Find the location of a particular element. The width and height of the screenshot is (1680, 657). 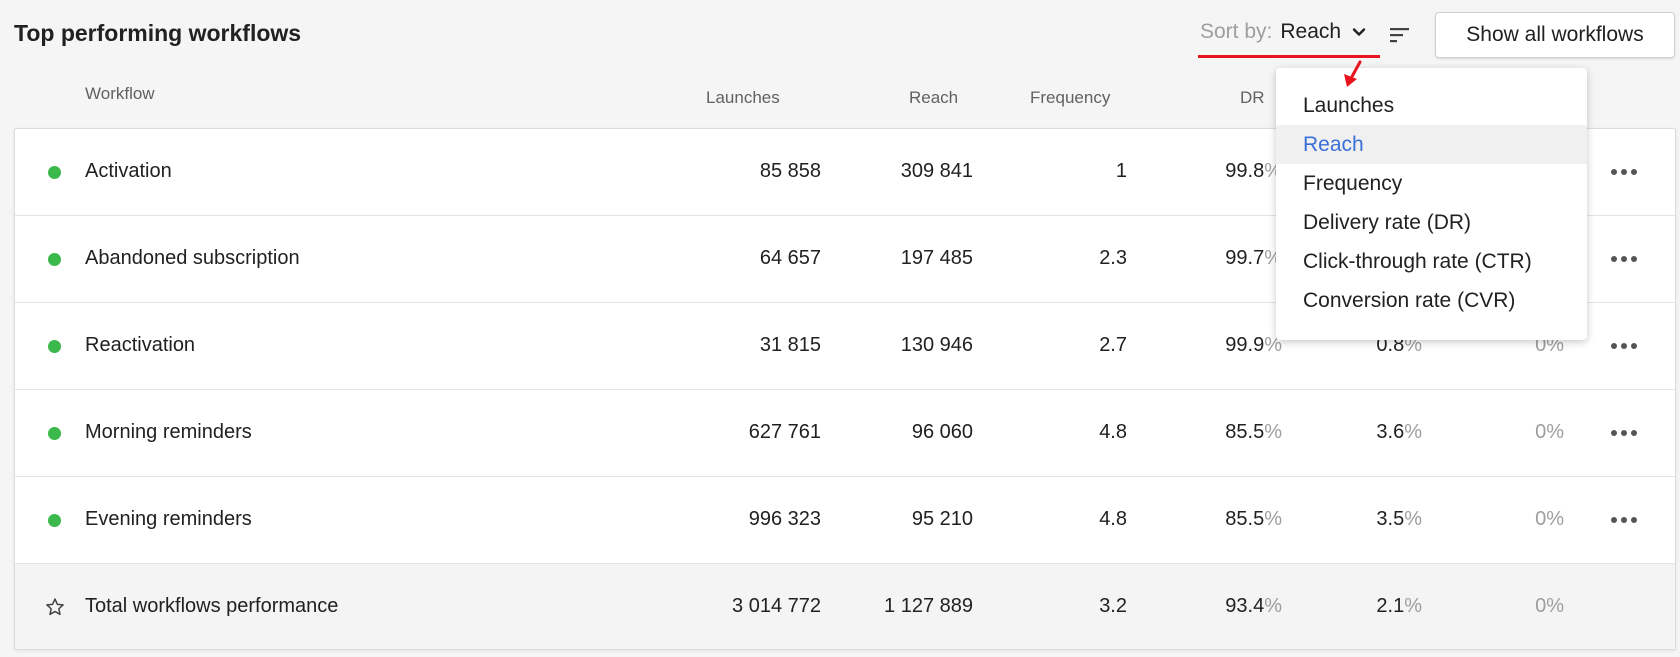

column-header-frequency: Frequency is located at coordinates (1070, 97).